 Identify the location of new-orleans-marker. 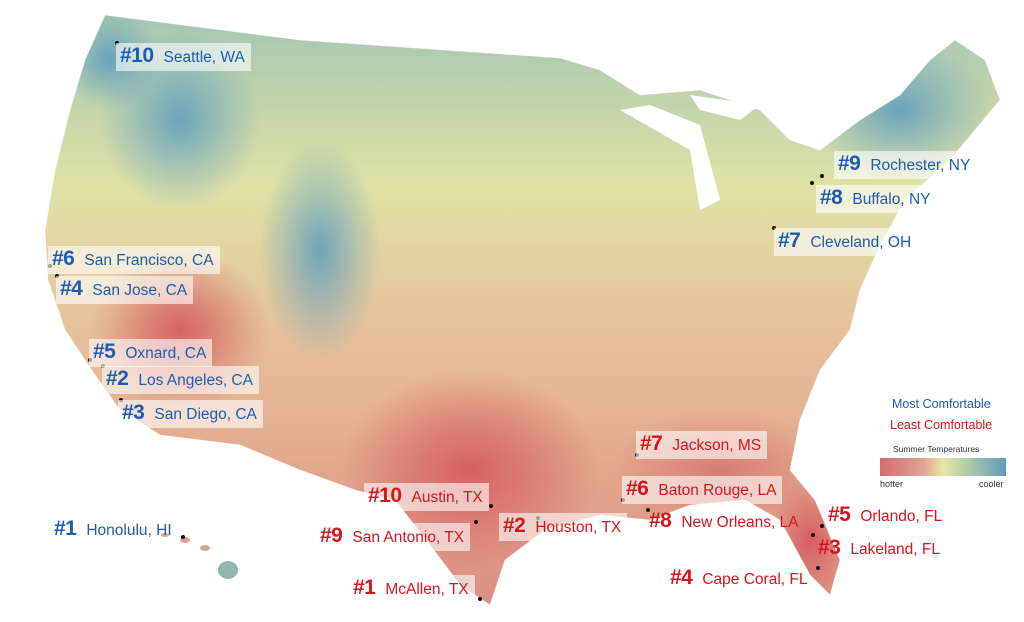
(648, 510).